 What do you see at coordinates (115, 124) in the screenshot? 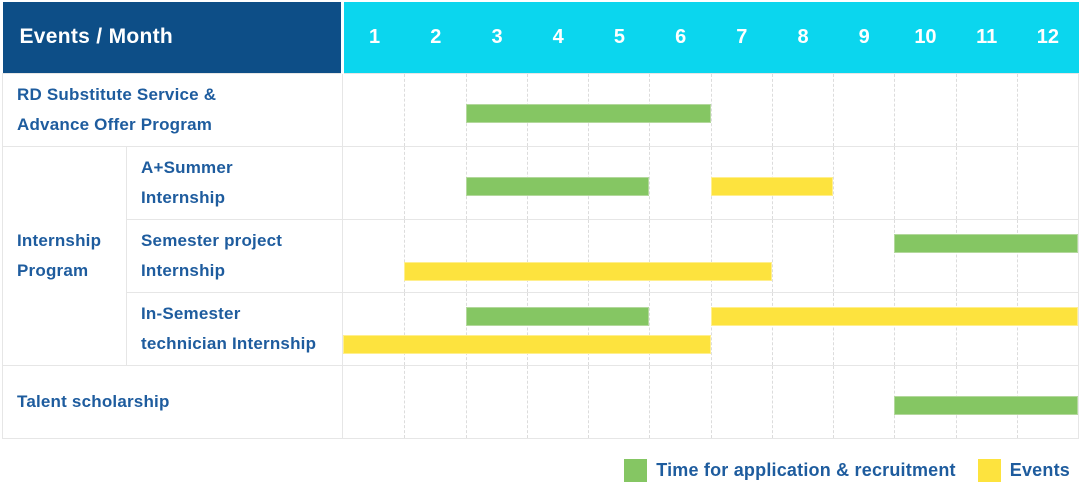
I see `label-line: Advance Offer Program` at bounding box center [115, 124].